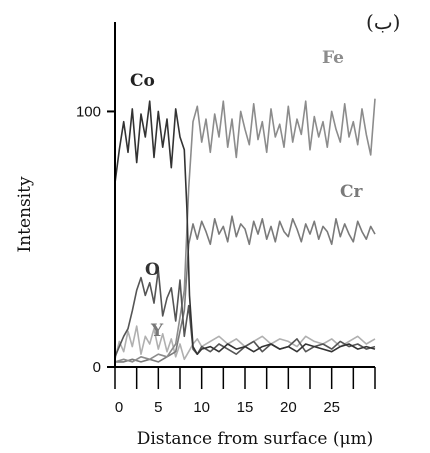  What do you see at coordinates (119, 407) in the screenshot?
I see `x-tick-label: 0` at bounding box center [119, 407].